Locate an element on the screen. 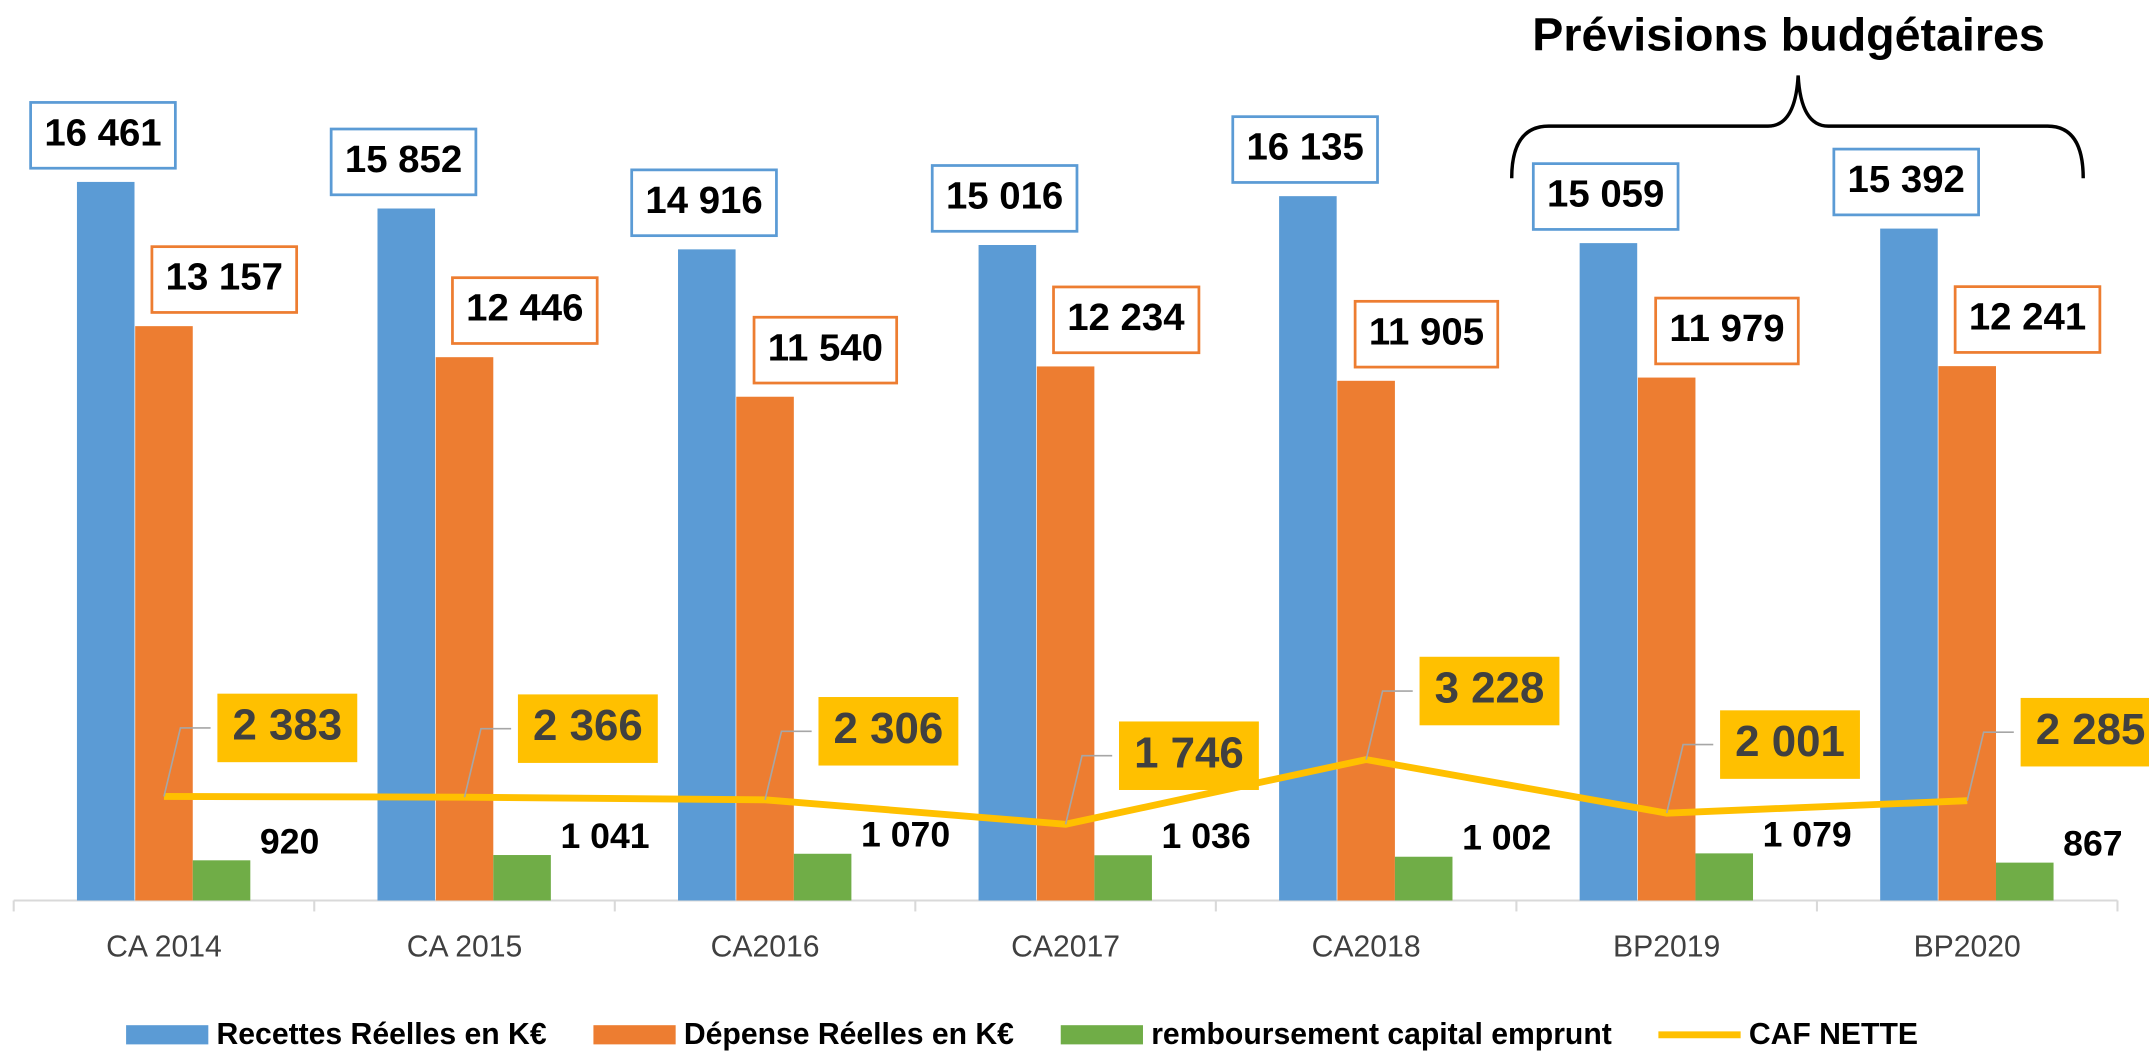  data-label-group: 12 234 is located at coordinates (1126, 320).